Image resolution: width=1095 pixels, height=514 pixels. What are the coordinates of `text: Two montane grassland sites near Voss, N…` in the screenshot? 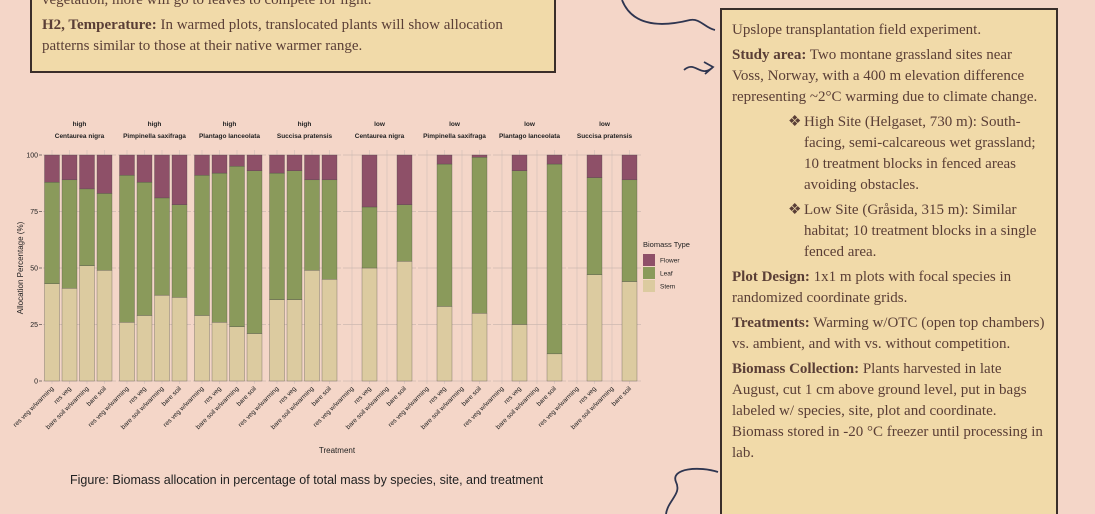 It's located at (885, 76).